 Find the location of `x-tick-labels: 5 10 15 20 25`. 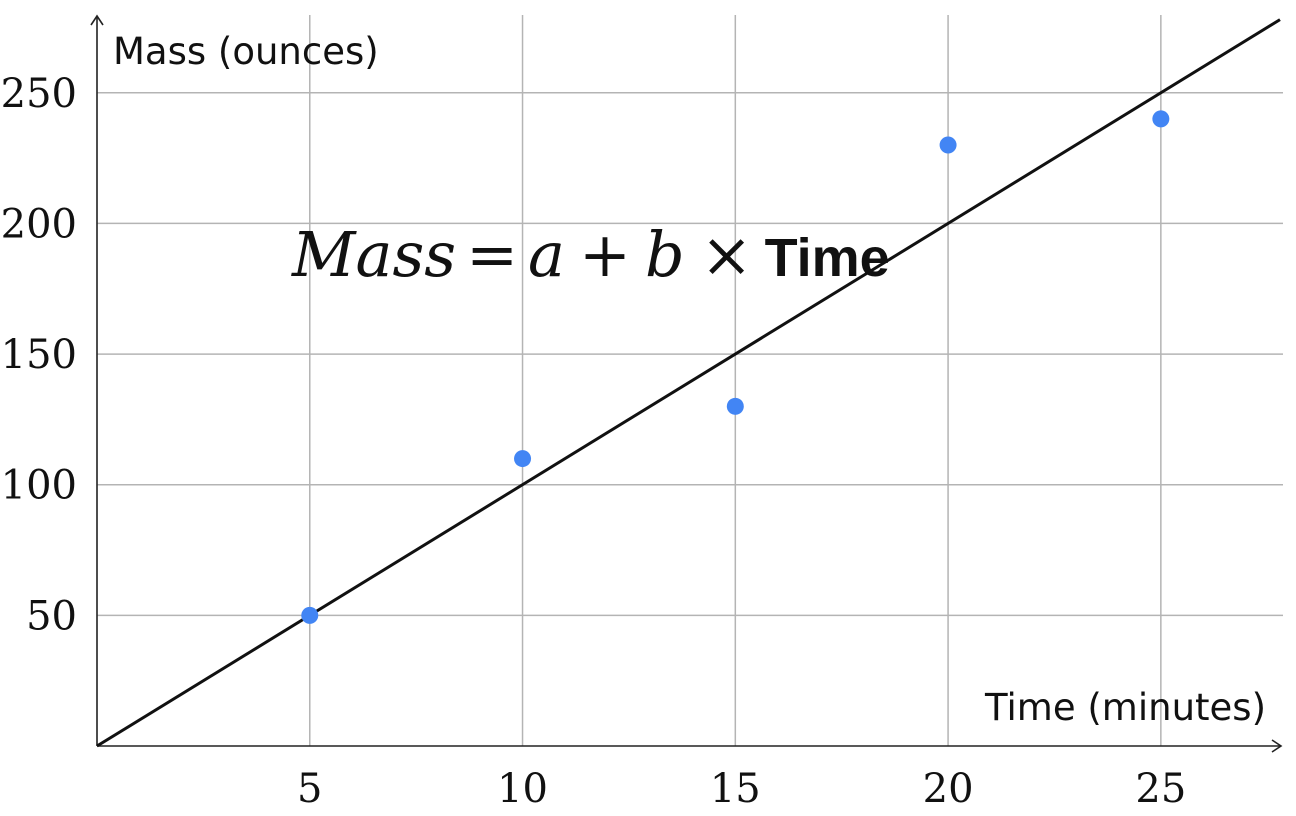

x-tick-labels: 5 10 15 20 25 is located at coordinates (741, 789).